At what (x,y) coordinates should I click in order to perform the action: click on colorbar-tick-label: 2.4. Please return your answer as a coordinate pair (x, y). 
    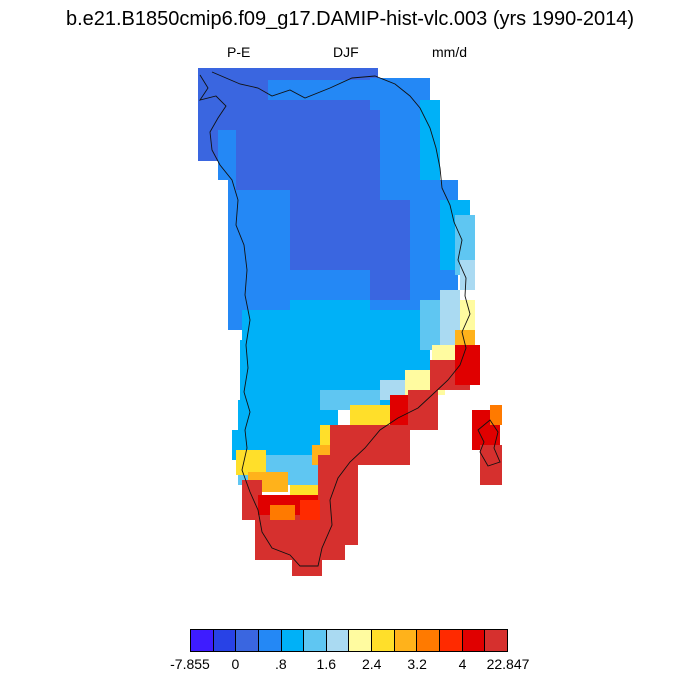
    Looking at the image, I should click on (371, 664).